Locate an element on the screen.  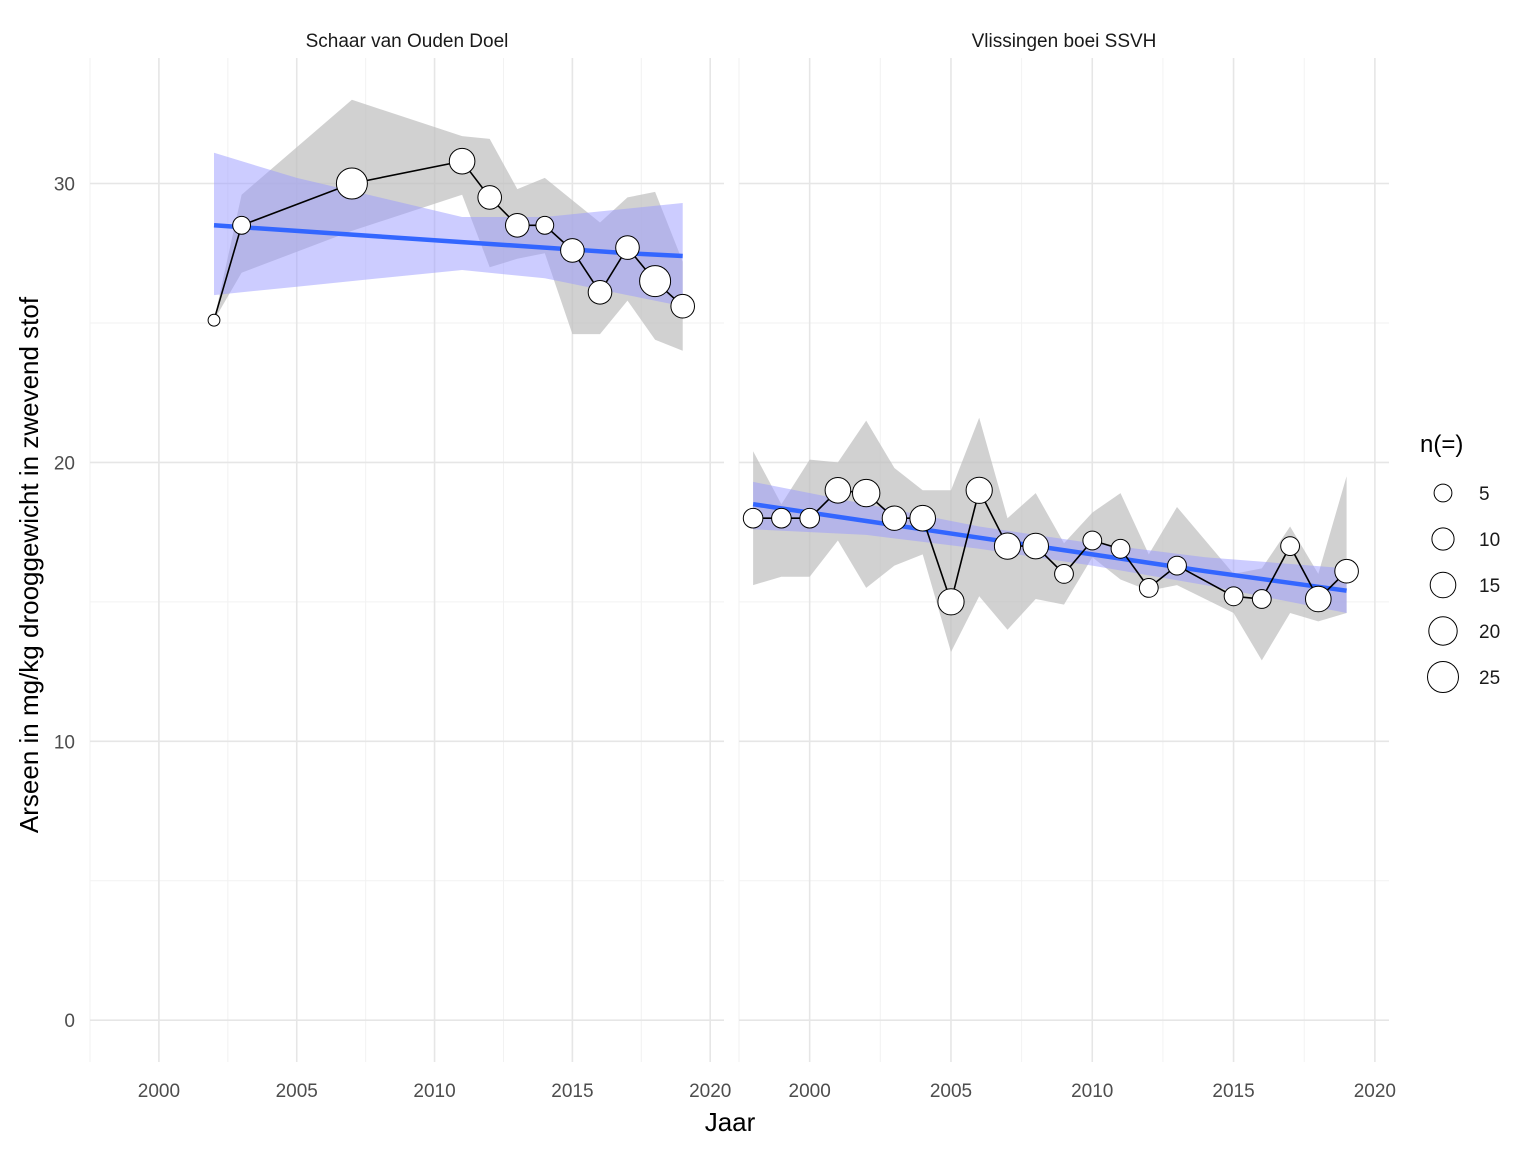
facet-strip-label: Schaar van Ouden Doel is located at coordinates (407, 41).